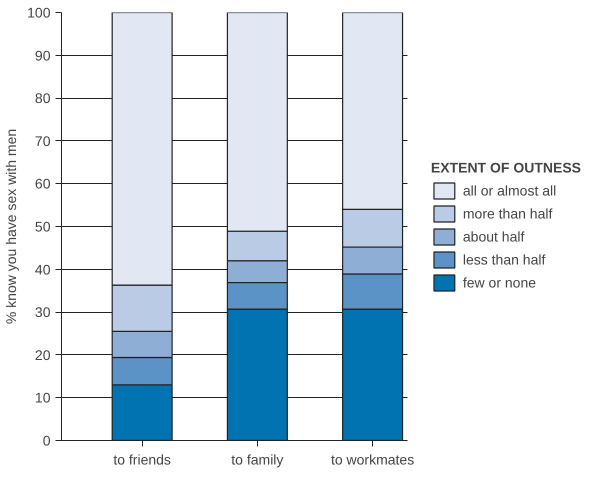  I want to click on y-tick-label: 10, so click(42, 398).